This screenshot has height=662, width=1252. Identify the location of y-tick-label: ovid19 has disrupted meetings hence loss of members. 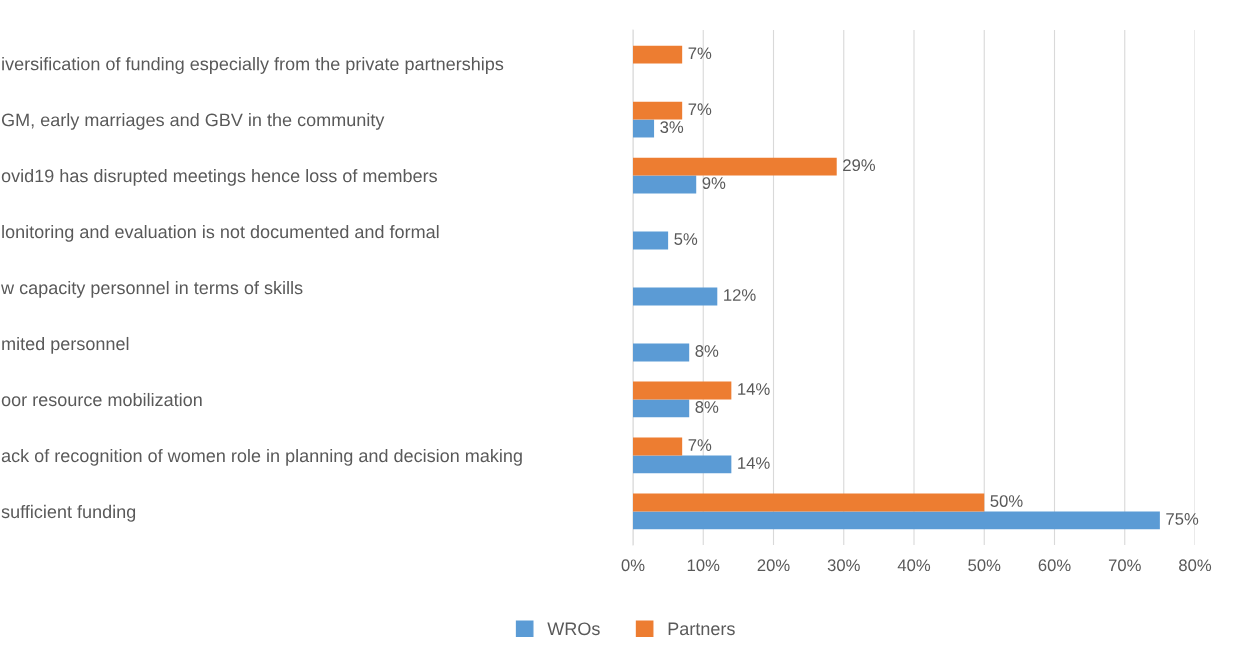
(219, 177).